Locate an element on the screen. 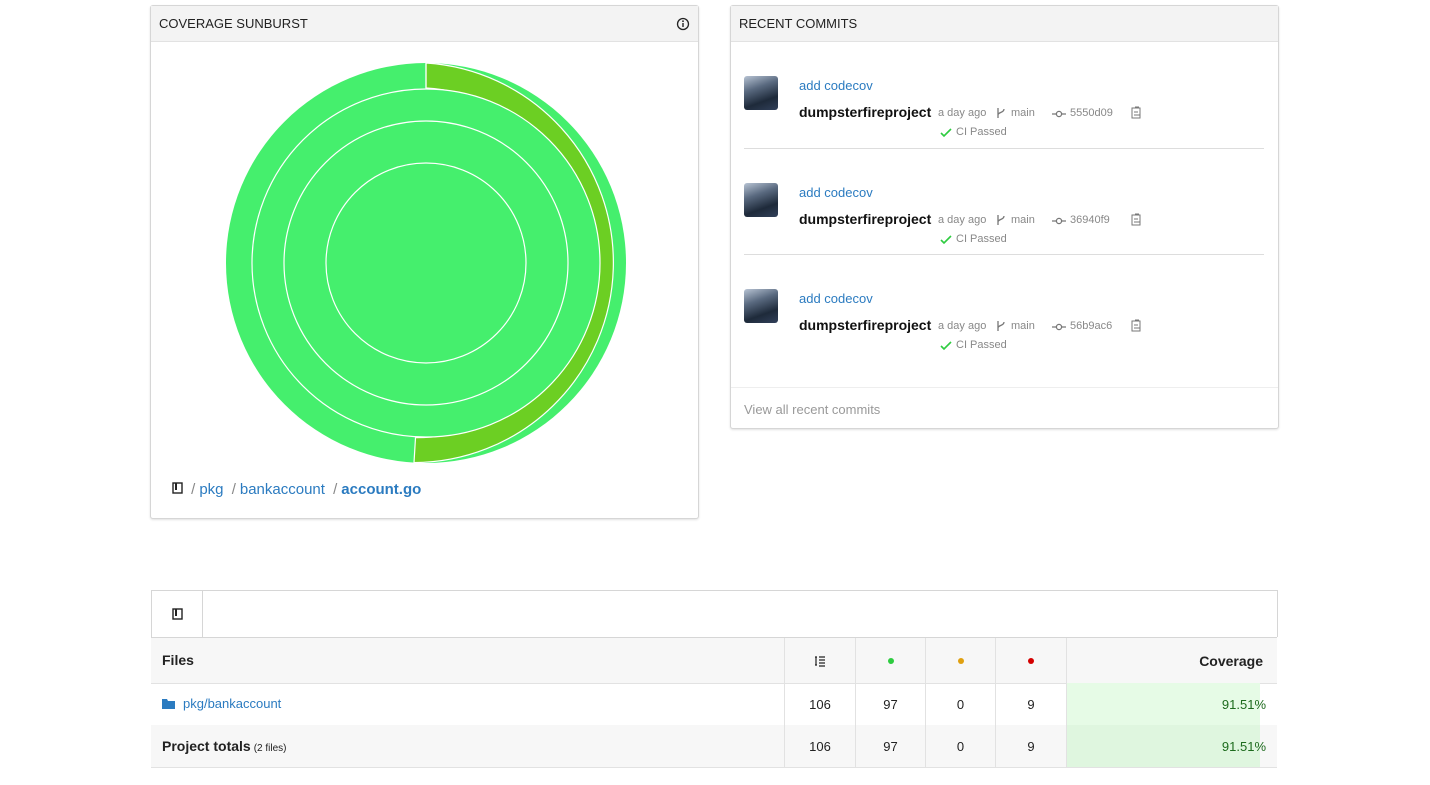 Image resolution: width=1430 pixels, height=785 pixels. card-title: RECENT COMMITS is located at coordinates (798, 23).